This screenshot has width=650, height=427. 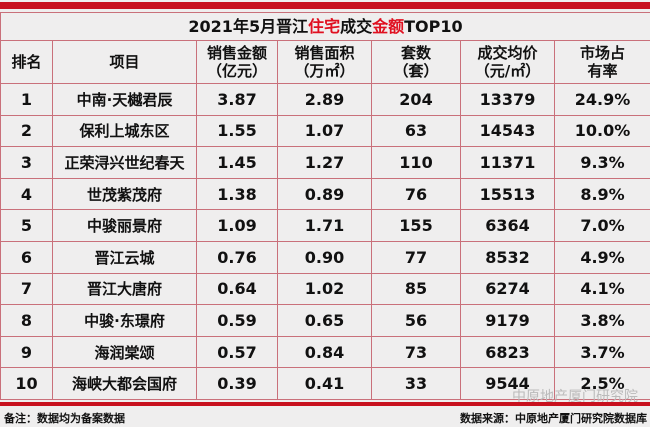 I want to click on sales-amount-cell: 0.64, so click(x=237, y=289).